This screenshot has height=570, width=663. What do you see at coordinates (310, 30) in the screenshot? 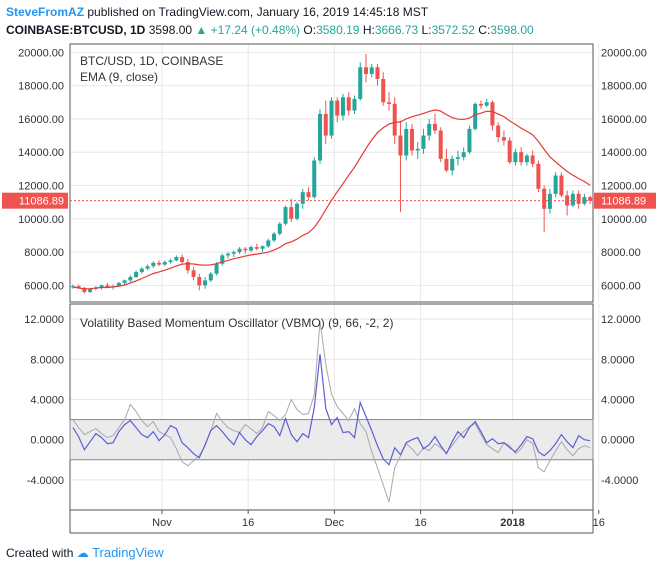
I see `open-label: O:` at bounding box center [310, 30].